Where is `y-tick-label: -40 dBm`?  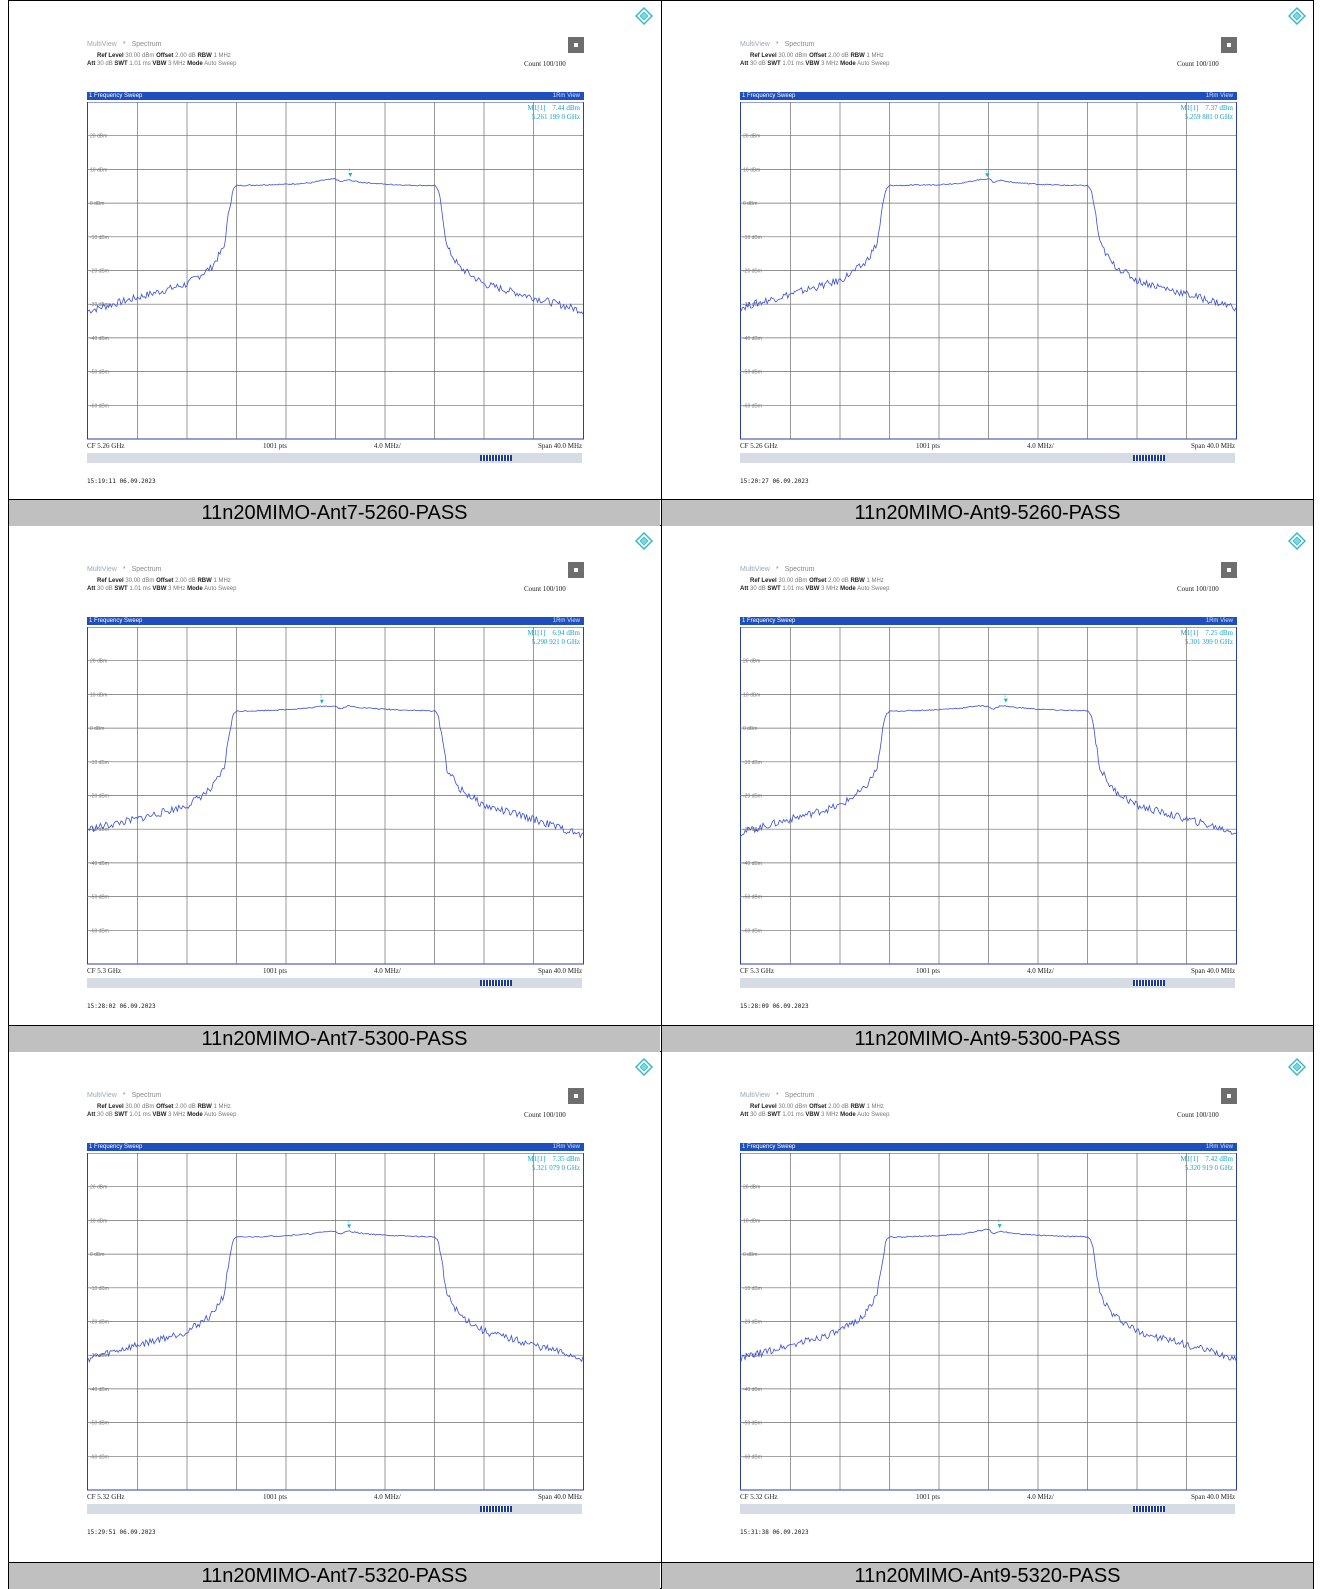
y-tick-label: -40 dBm is located at coordinates (752, 339).